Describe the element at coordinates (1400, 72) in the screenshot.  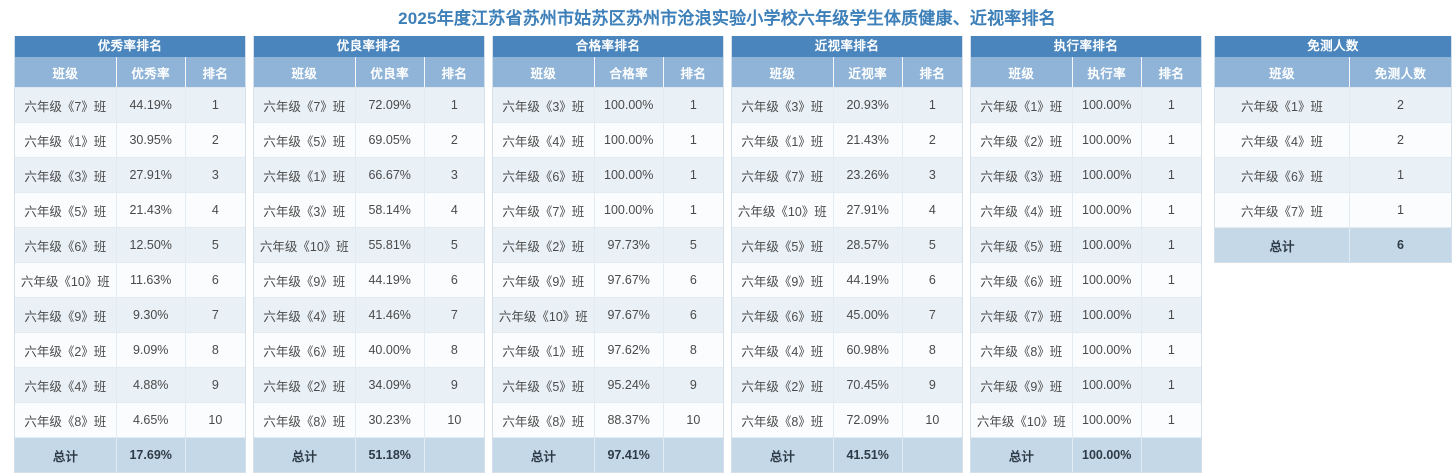
I see `column-header: 免测人数` at that location.